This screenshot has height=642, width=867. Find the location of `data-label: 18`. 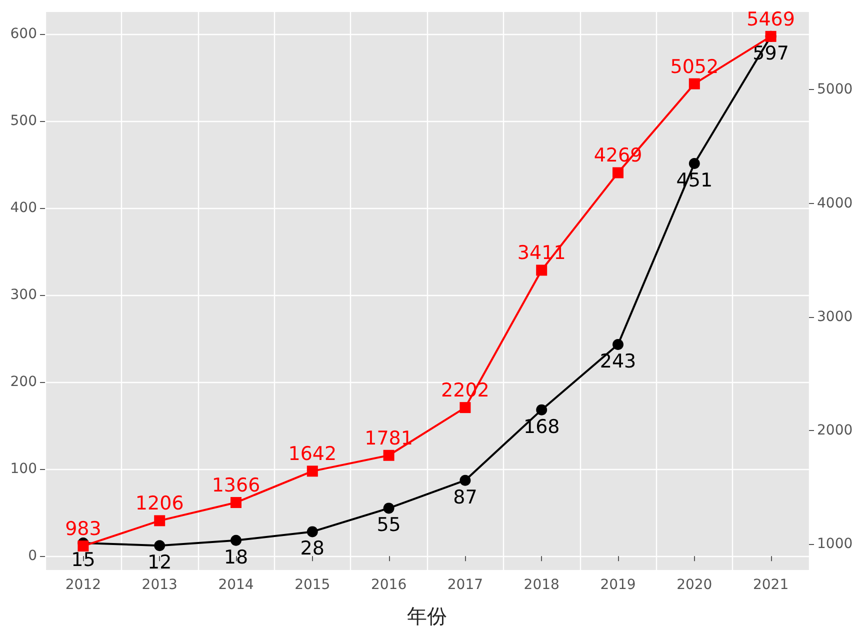

data-label: 18 is located at coordinates (236, 557).